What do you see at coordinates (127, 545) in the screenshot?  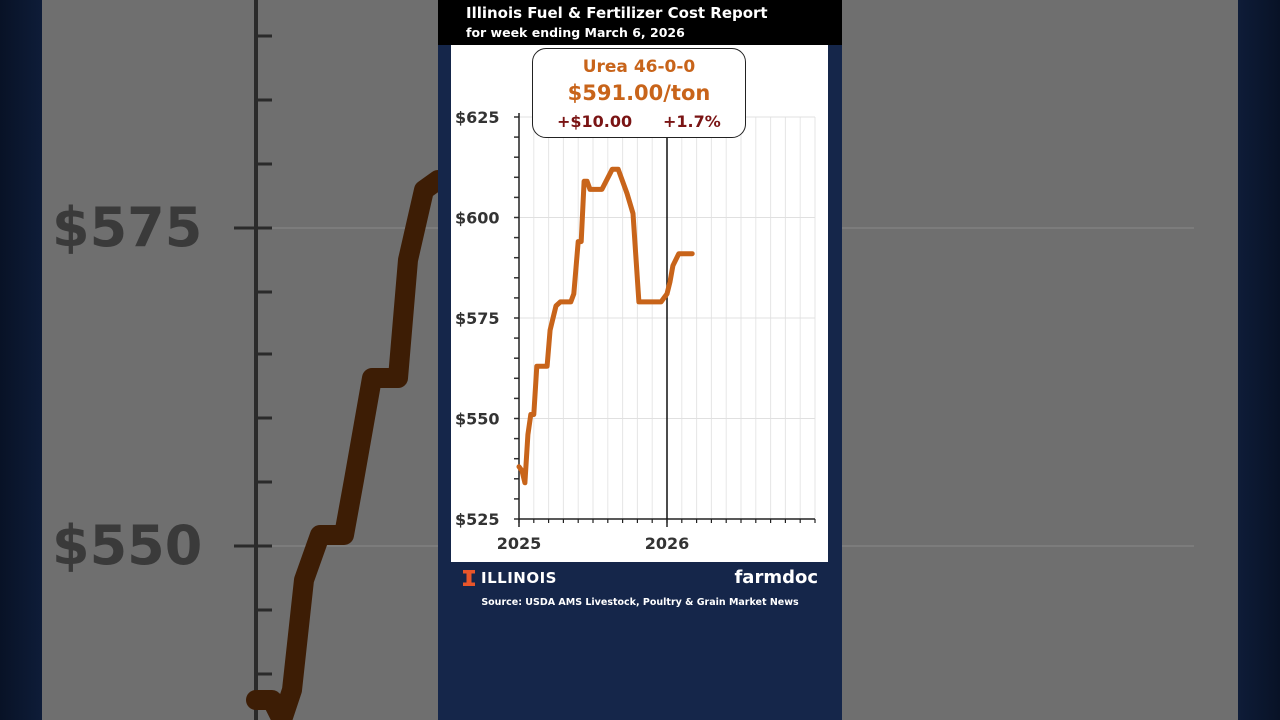 I see `background-label-550: $550` at bounding box center [127, 545].